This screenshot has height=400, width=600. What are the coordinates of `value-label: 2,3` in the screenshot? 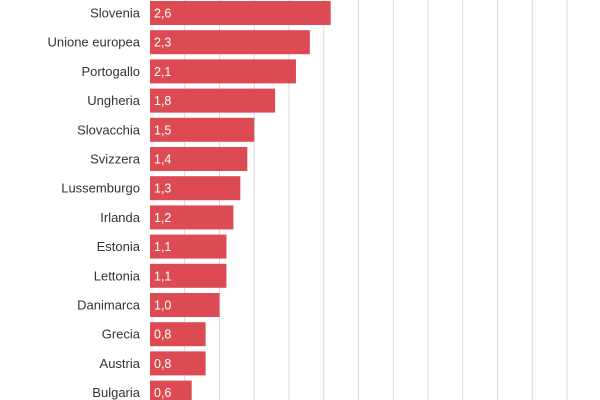 It's located at (162, 43).